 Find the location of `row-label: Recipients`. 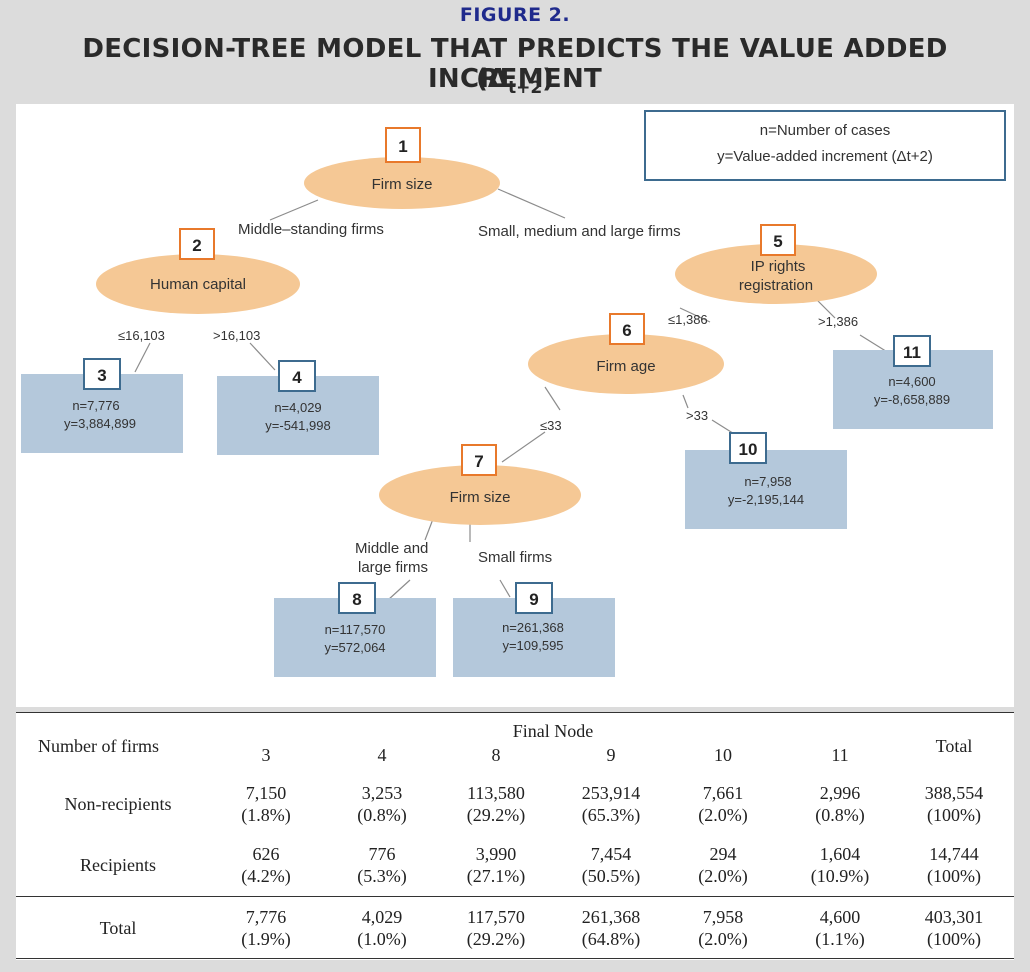

row-label: Recipients is located at coordinates (118, 865).